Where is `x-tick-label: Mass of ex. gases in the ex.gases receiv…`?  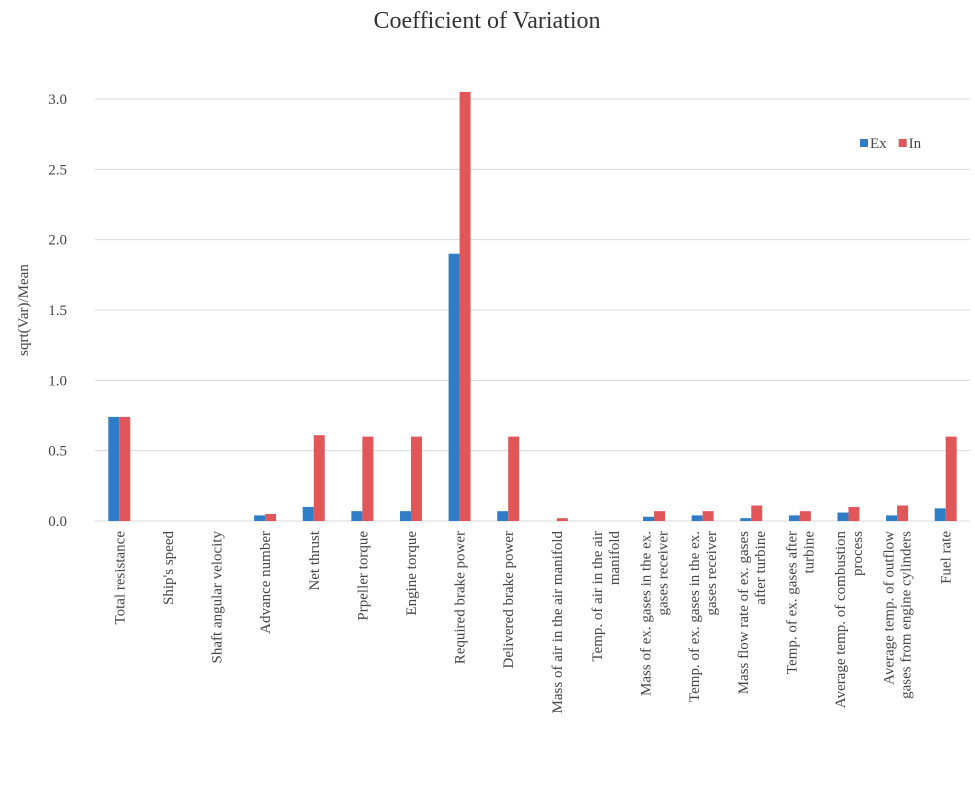 x-tick-label: Mass of ex. gases in the ex.gases receiv… is located at coordinates (655, 613).